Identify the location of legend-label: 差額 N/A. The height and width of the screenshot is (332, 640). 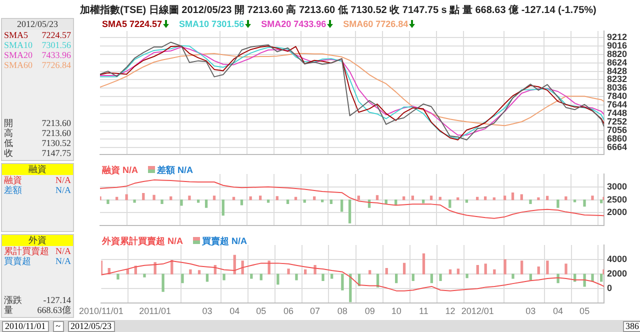
(174, 170).